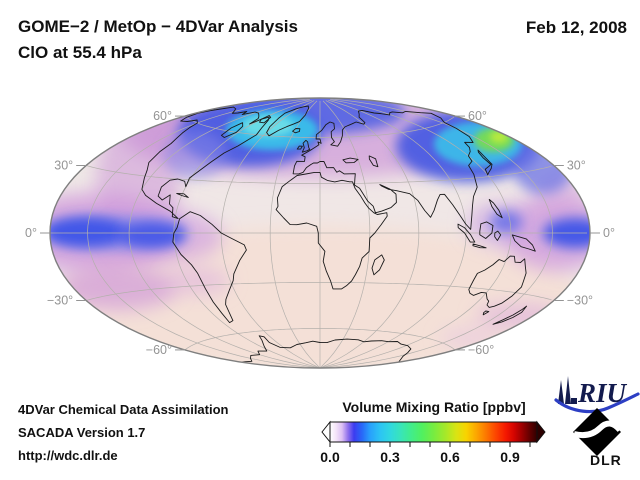 The image size is (640, 480). Describe the element at coordinates (510, 315) in the screenshot. I see `coastline-new-zealand` at that location.